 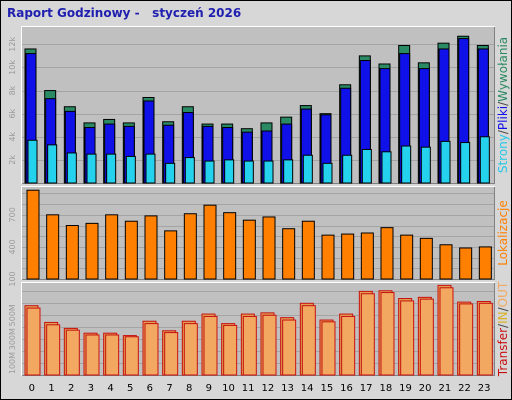 I want to click on x-tick-label-6: 6, so click(x=150, y=388).